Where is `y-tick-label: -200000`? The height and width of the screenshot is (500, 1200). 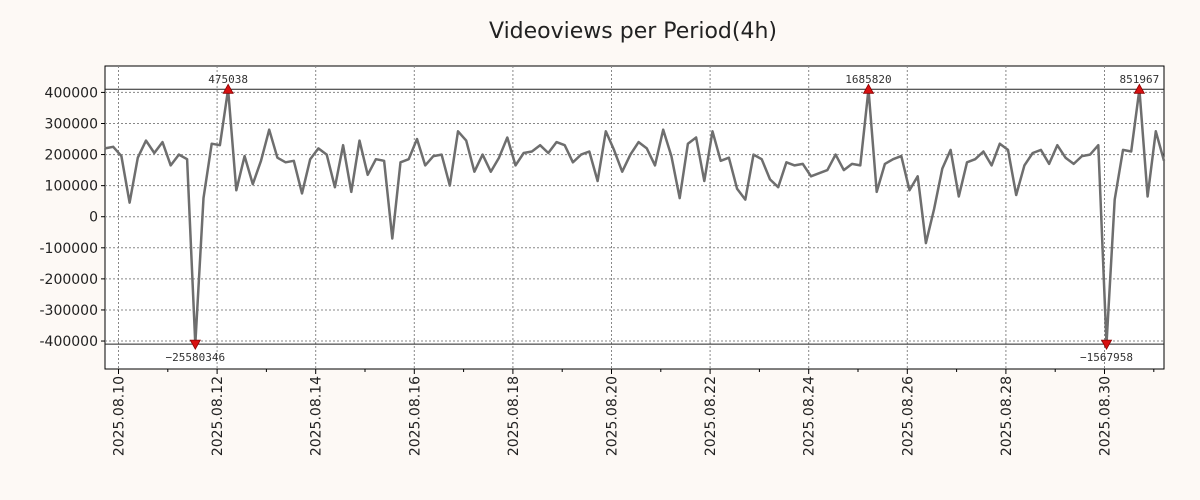 y-tick-label: -200000 is located at coordinates (69, 280).